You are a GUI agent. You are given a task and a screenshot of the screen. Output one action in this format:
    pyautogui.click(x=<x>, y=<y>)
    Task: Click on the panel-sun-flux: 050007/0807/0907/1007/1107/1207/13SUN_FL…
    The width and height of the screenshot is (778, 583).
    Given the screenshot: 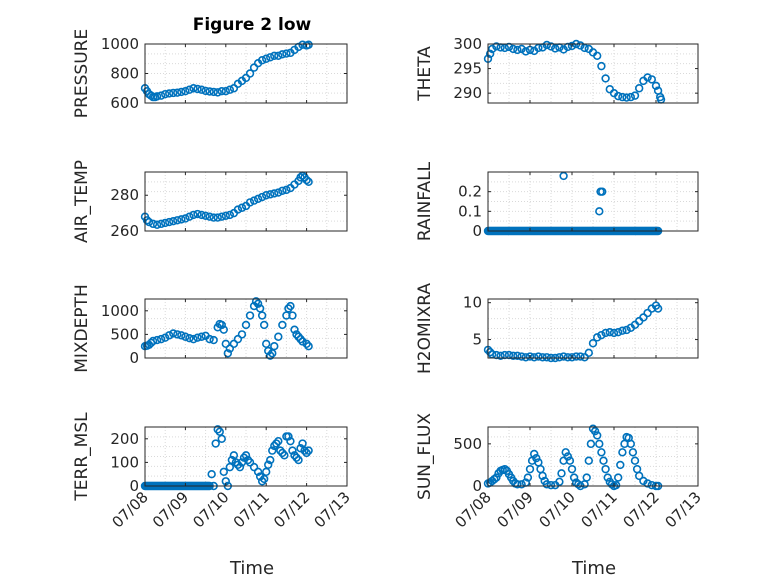 What is the action you would take?
    pyautogui.click(x=560, y=472)
    